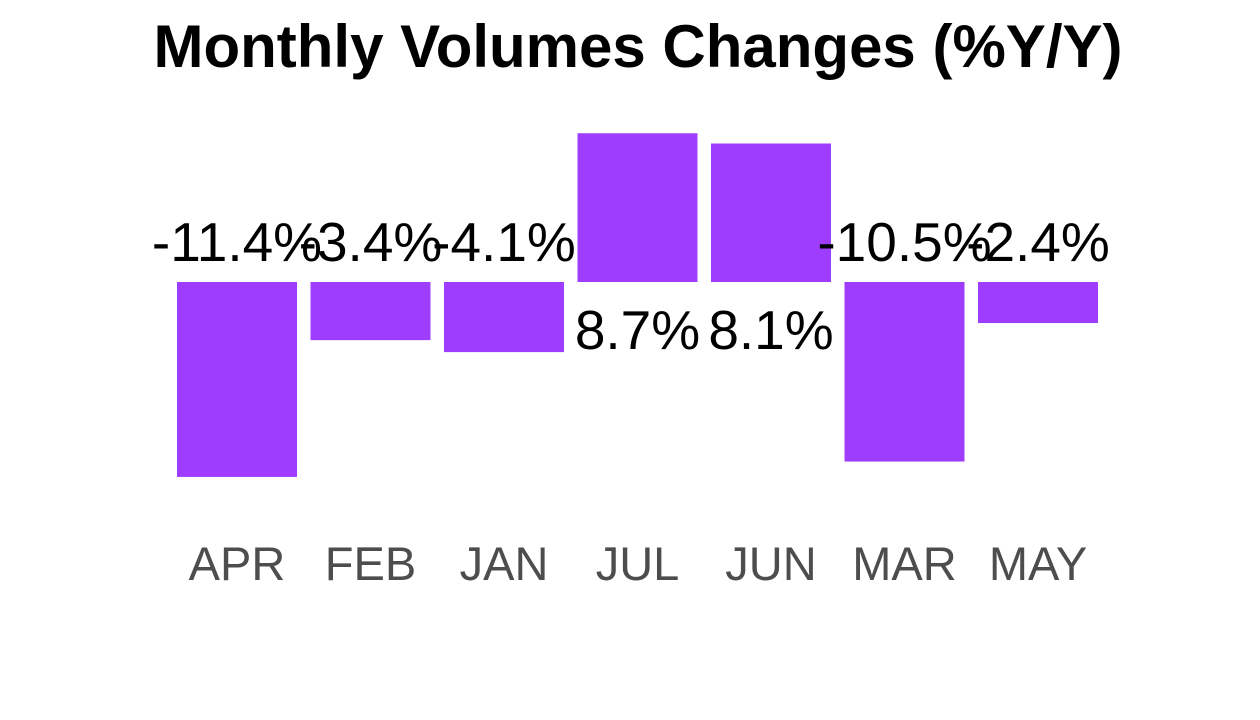  Describe the element at coordinates (237, 242) in the screenshot. I see `data-label-apr: -11.4%` at that location.